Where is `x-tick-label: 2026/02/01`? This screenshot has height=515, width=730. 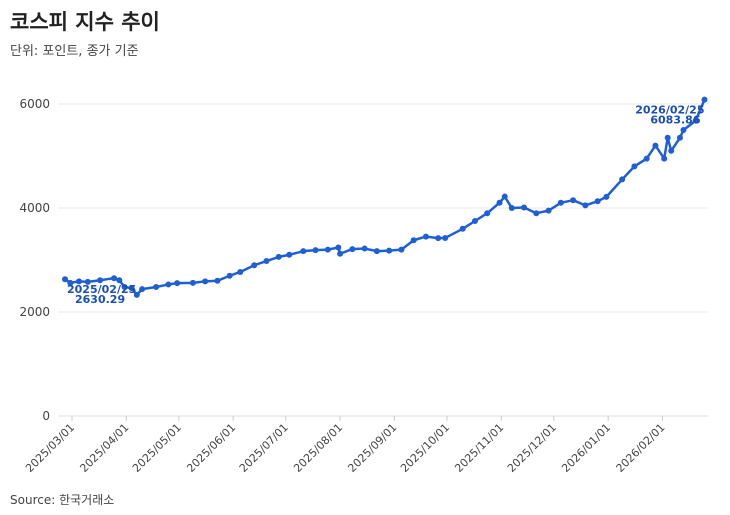
x-tick-label: 2026/02/01 is located at coordinates (641, 448).